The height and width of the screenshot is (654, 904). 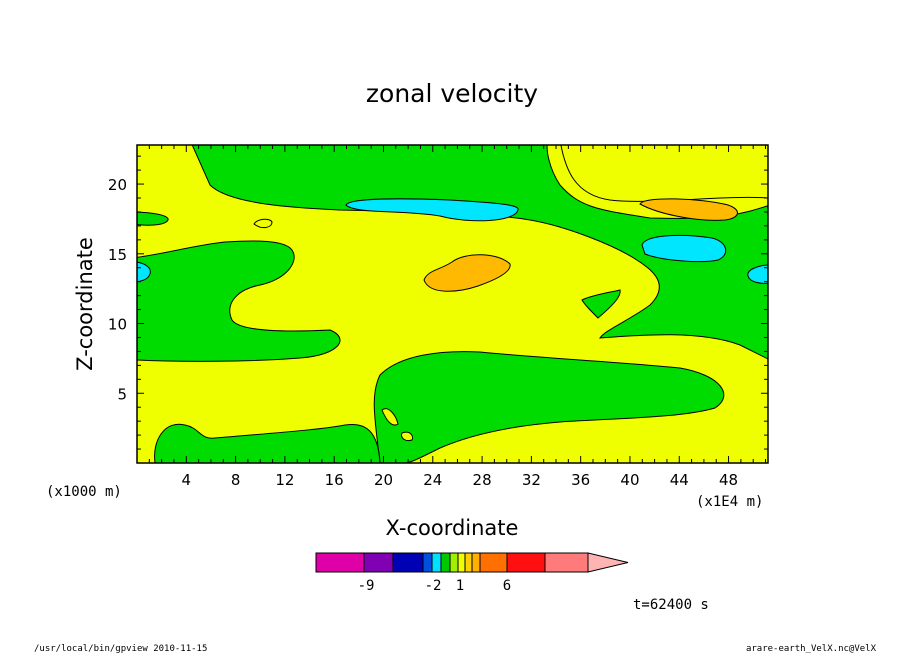 I want to click on colorbar-label: 6, so click(x=507, y=586).